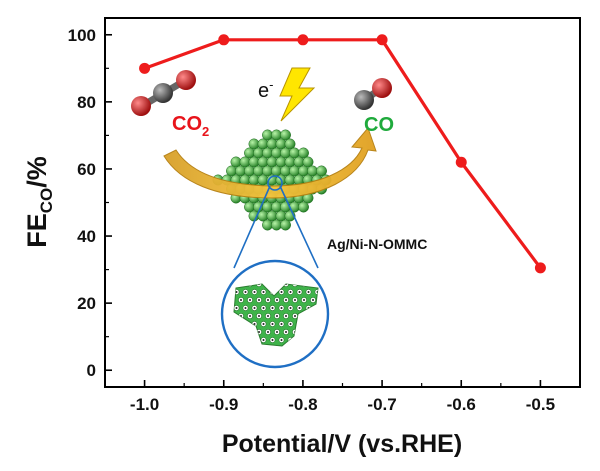 This screenshot has height=471, width=600. What do you see at coordinates (86, 236) in the screenshot?
I see `y-tick-label: 40` at bounding box center [86, 236].